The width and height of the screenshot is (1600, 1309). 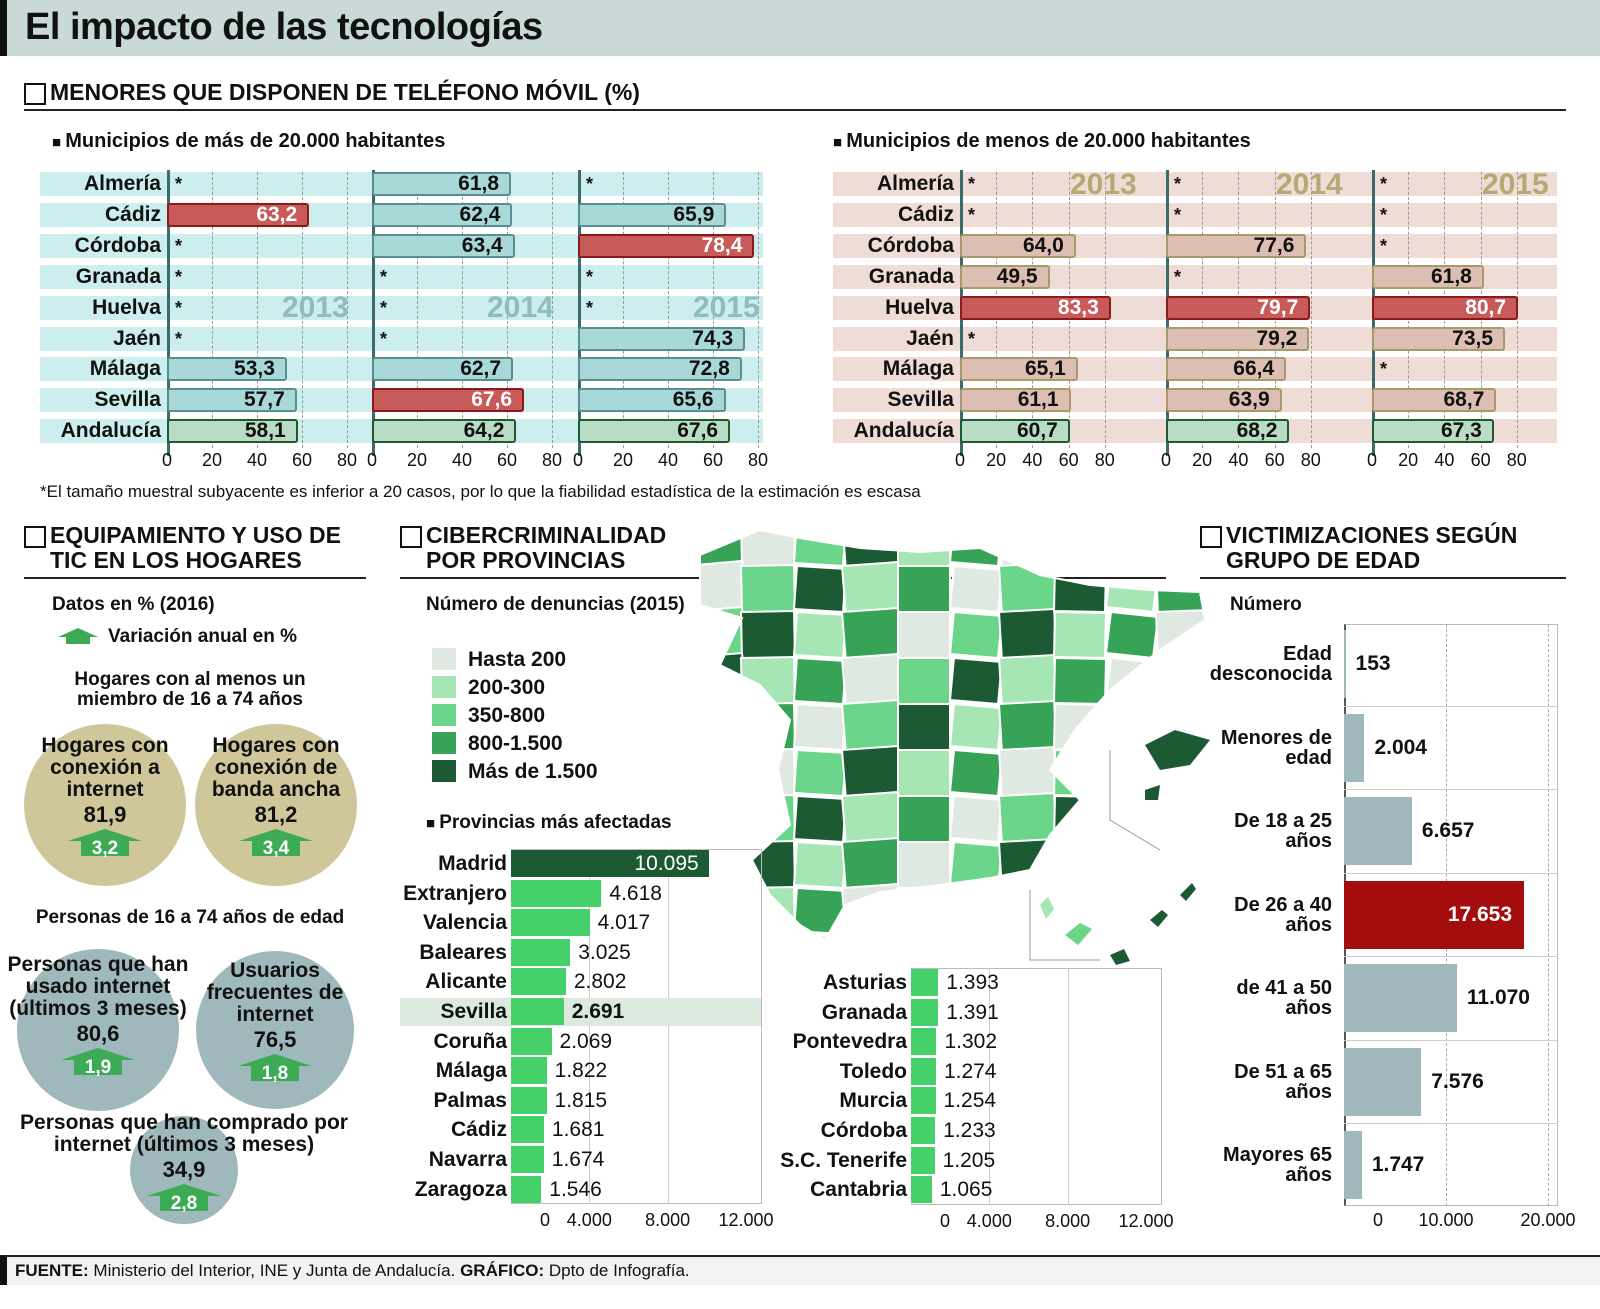 What do you see at coordinates (604, 952) in the screenshot?
I see `bar-value: 3.025` at bounding box center [604, 952].